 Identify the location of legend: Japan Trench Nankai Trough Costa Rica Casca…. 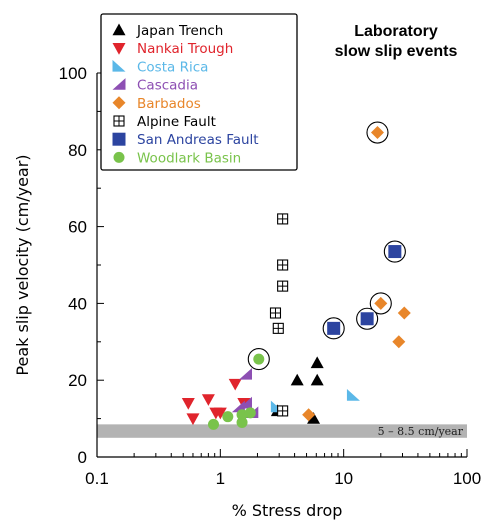
(185, 94).